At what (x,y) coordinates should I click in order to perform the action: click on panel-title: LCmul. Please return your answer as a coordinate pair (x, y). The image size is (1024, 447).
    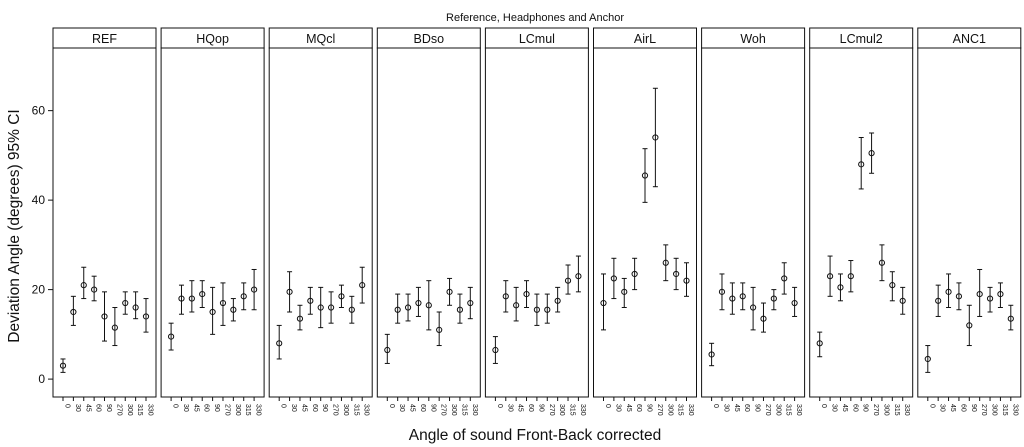
    Looking at the image, I should click on (537, 39).